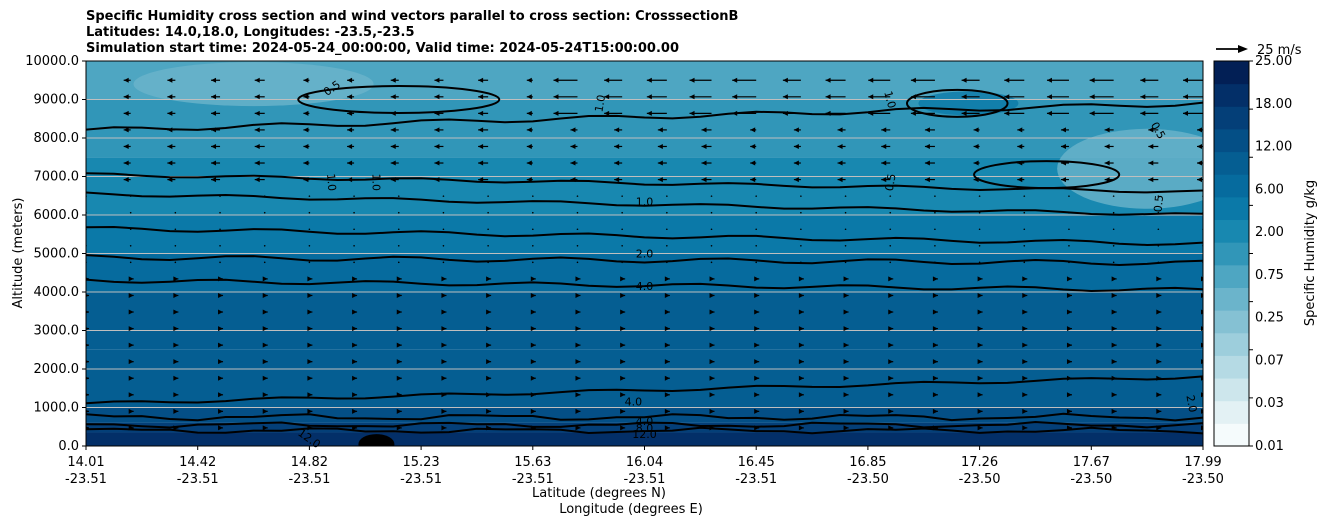 The width and height of the screenshot is (1326, 526). What do you see at coordinates (1269, 189) in the screenshot?
I see `colorbar-tick-label: 6.00` at bounding box center [1269, 189].